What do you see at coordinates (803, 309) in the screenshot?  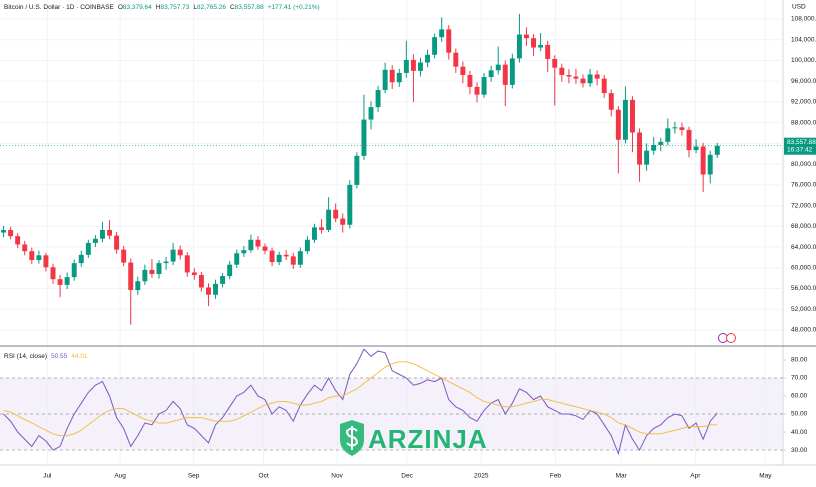 I see `y-tick-label: 52,000.00` at bounding box center [803, 309].